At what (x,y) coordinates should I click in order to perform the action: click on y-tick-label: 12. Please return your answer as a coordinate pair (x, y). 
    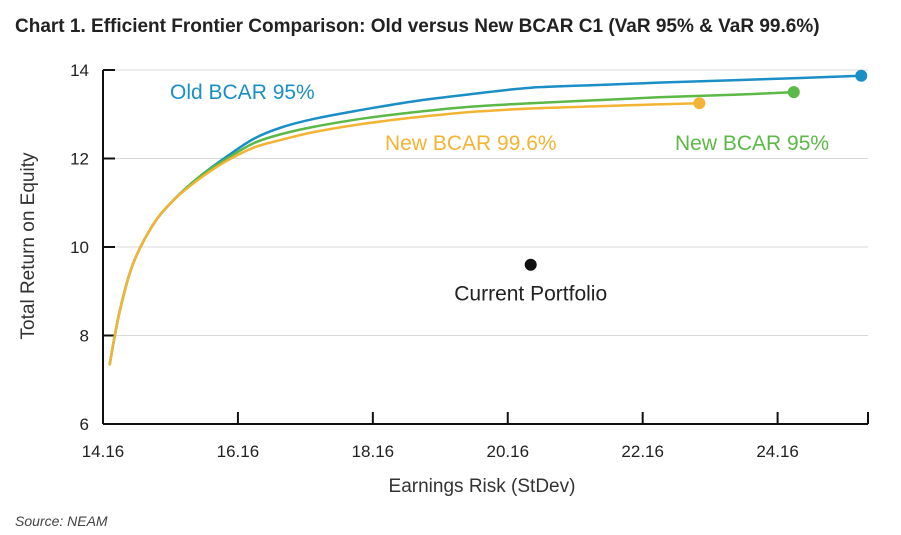
    Looking at the image, I should click on (79, 159).